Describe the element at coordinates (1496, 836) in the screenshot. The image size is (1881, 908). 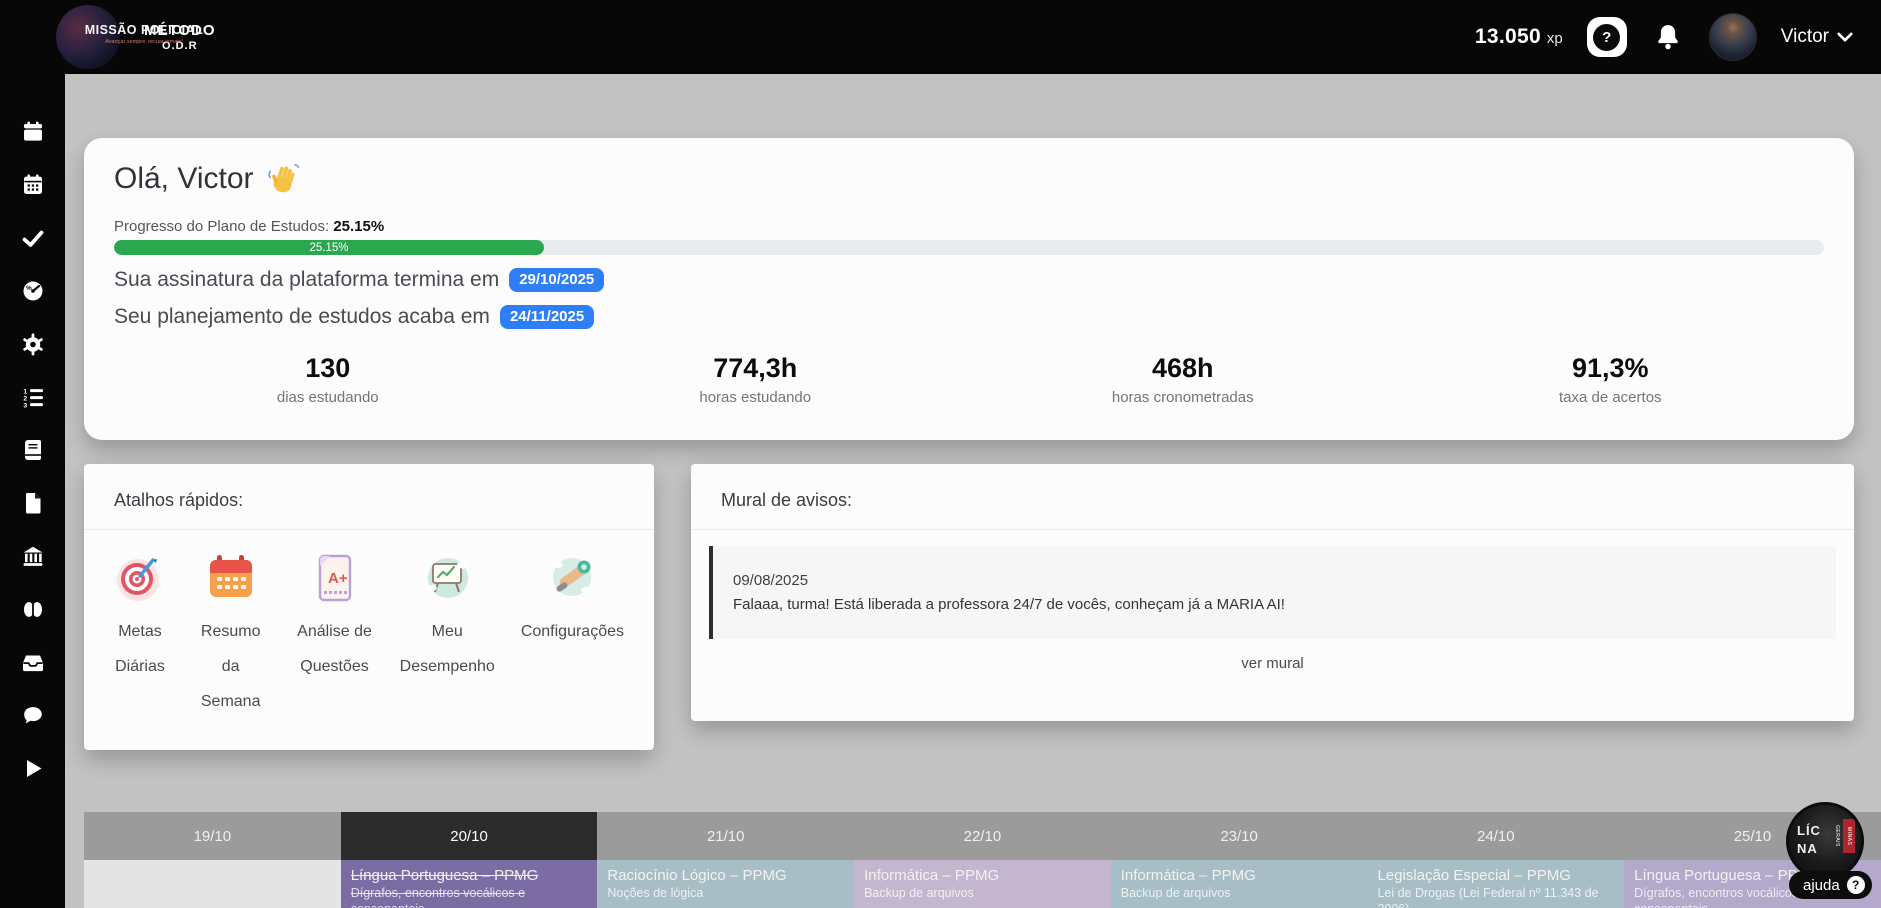
I see `day-header: 24/10` at that location.